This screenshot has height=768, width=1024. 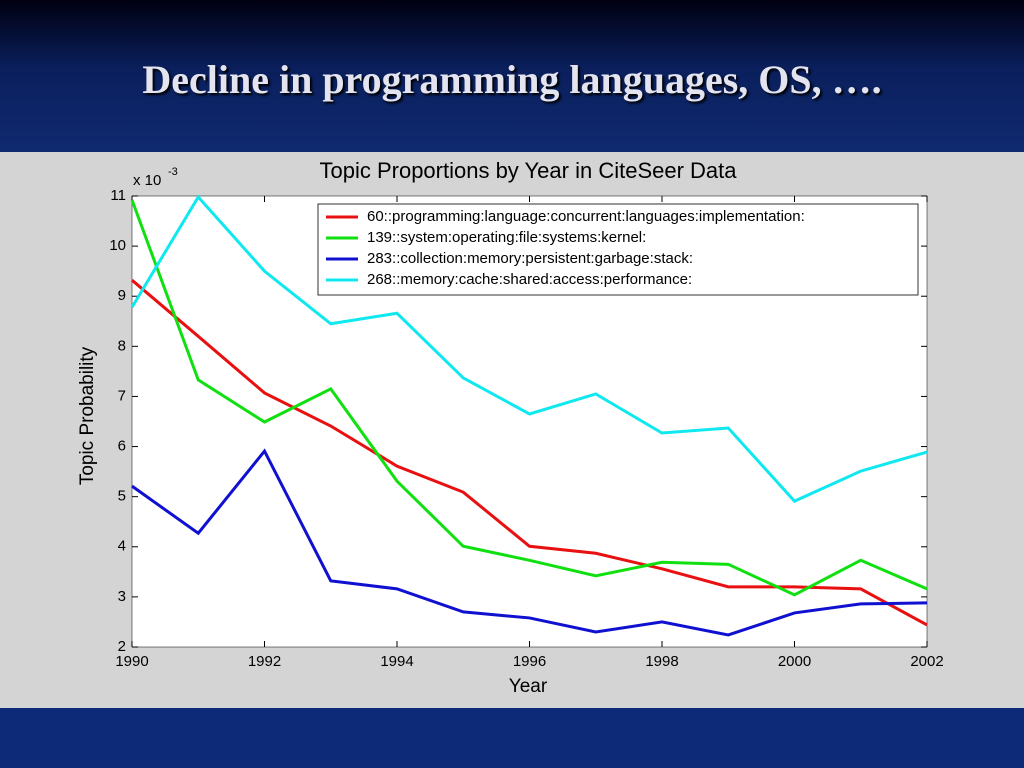 What do you see at coordinates (122, 395) in the screenshot?
I see `y-tick-label: 7` at bounding box center [122, 395].